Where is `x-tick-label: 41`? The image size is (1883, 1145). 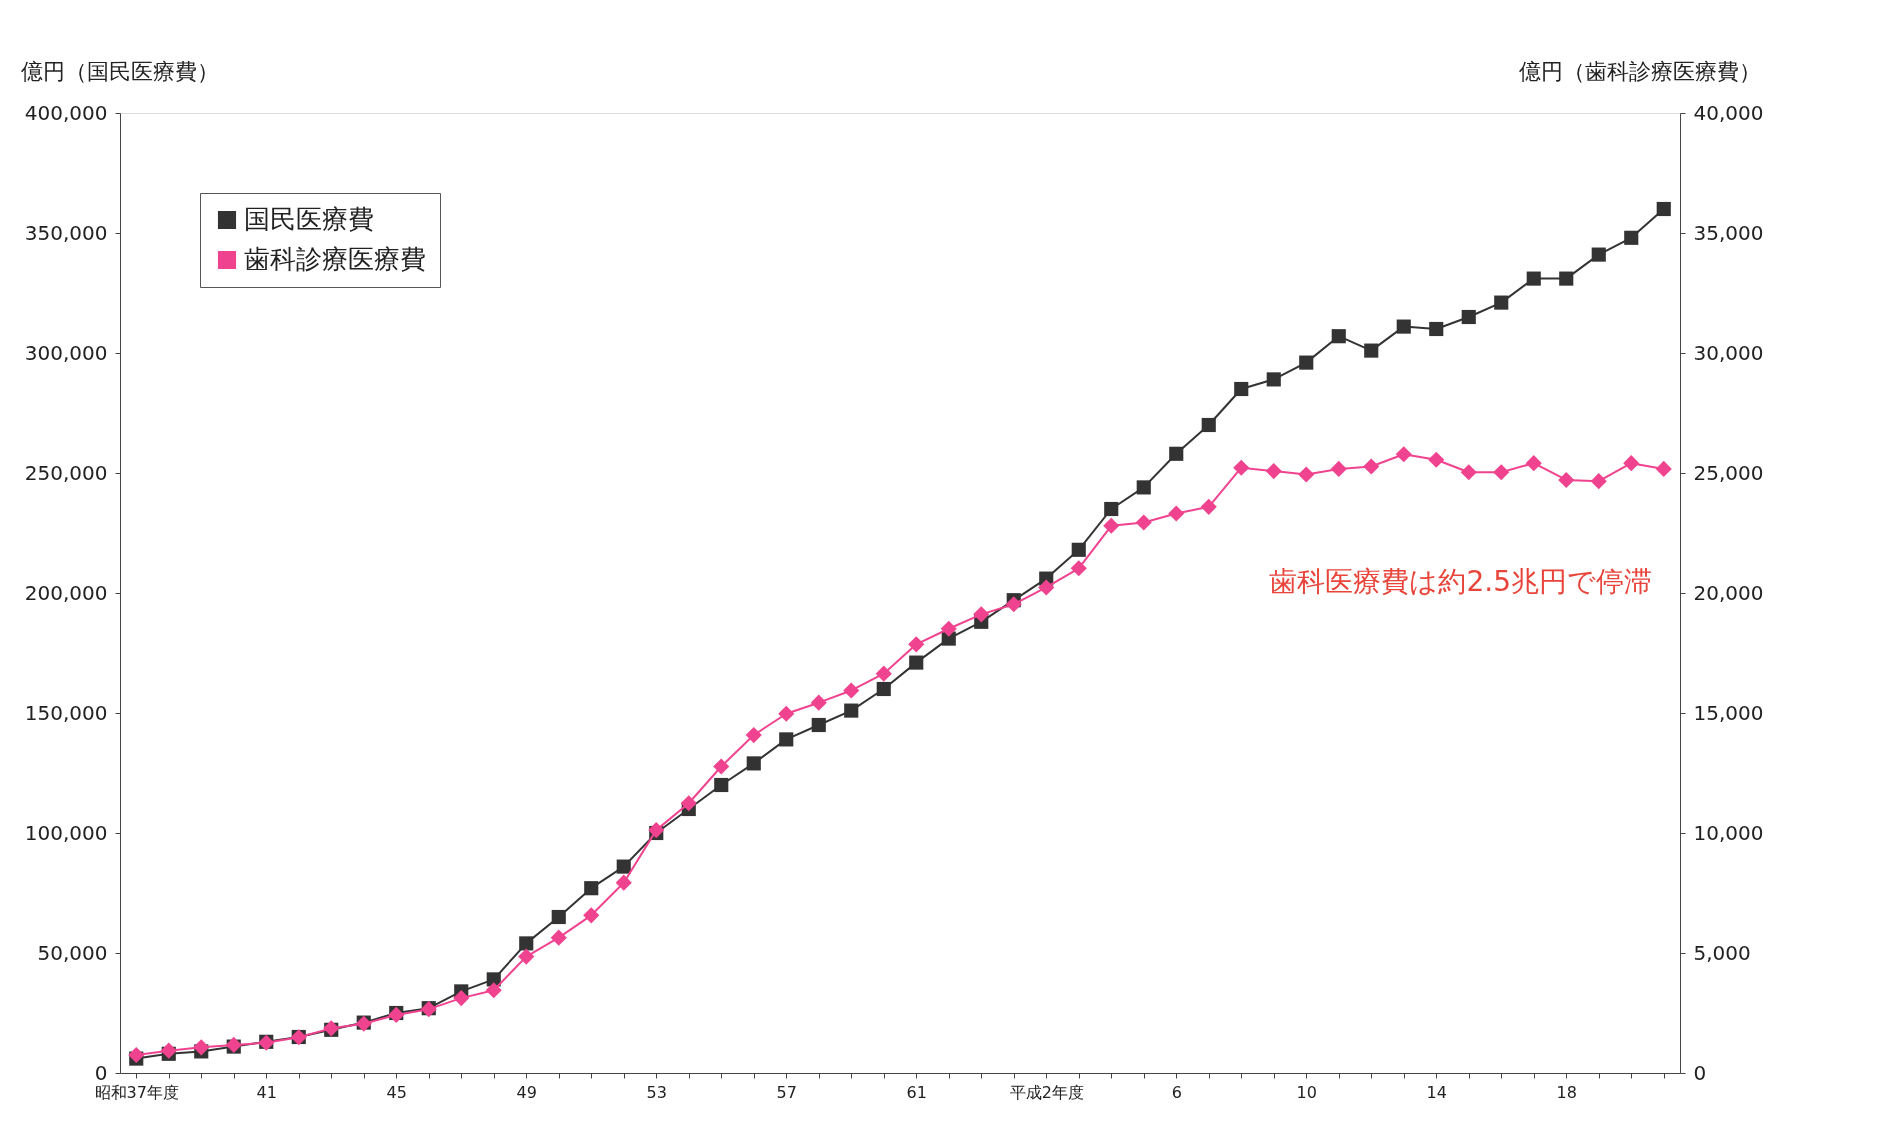 x-tick-label: 41 is located at coordinates (266, 1092).